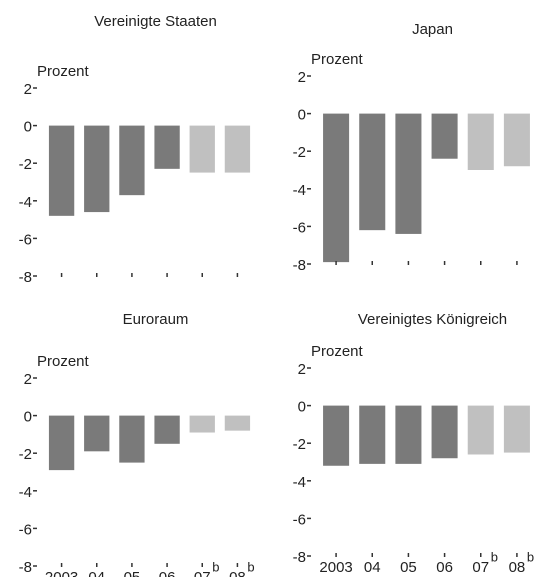  Describe the element at coordinates (155, 21) in the screenshot. I see `chart-title: Vereinigte Staaten` at that location.